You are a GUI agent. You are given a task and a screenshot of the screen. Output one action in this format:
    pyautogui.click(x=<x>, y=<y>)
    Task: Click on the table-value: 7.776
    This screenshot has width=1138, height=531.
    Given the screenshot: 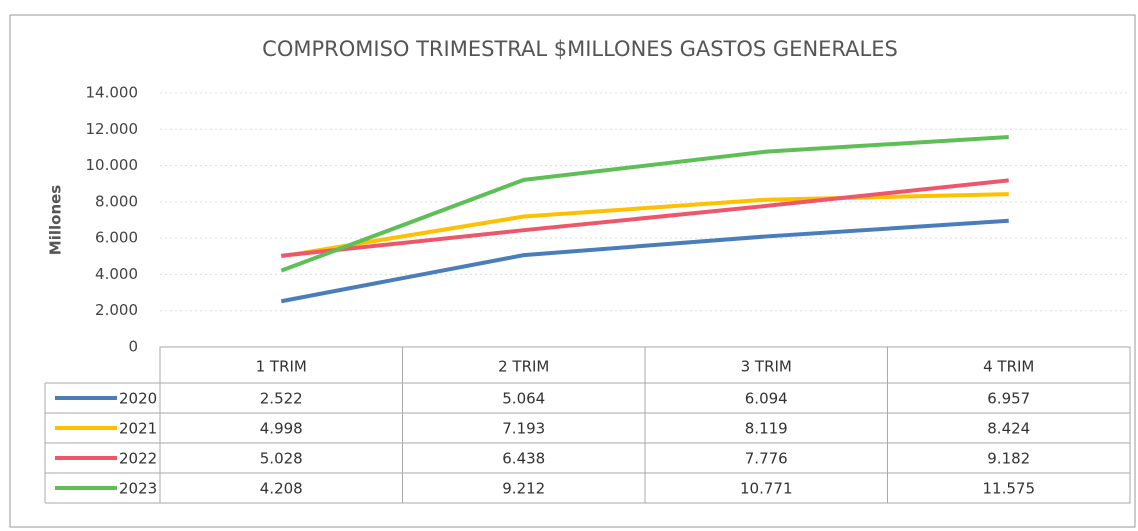 What is the action you would take?
    pyautogui.click(x=766, y=459)
    